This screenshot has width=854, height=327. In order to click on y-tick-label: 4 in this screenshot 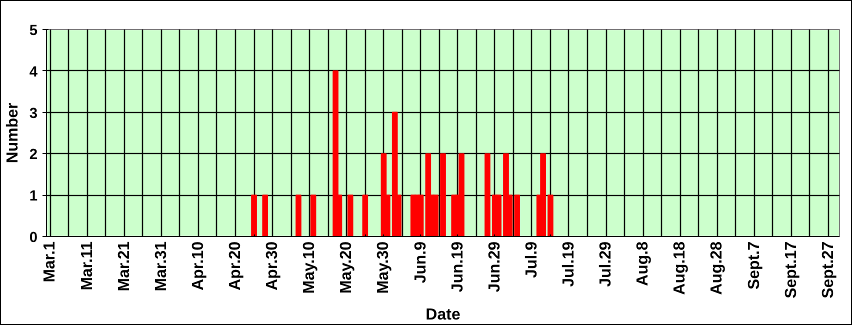, I will do `click(33, 72)`.